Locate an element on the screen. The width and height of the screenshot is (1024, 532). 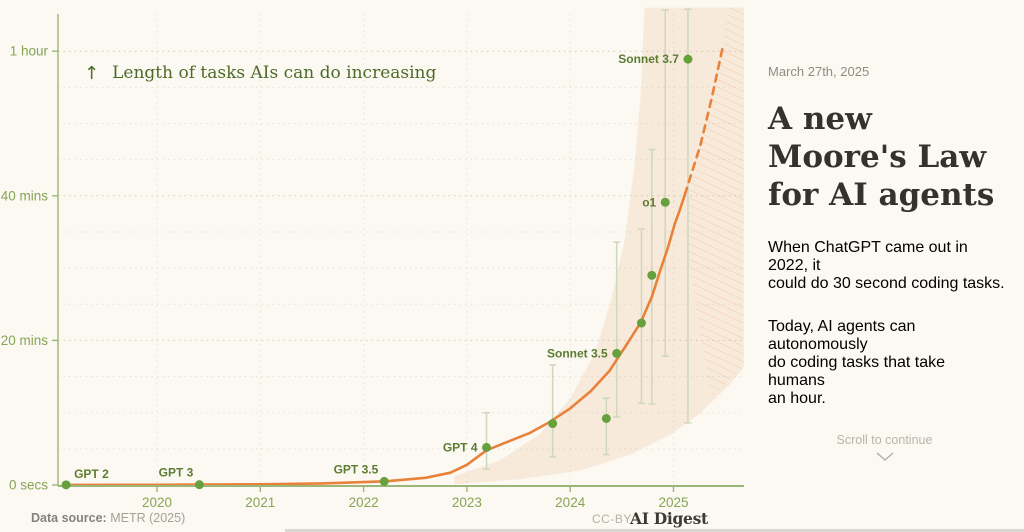
scroll-hint-label: Scroll to continue is located at coordinates (884, 440).